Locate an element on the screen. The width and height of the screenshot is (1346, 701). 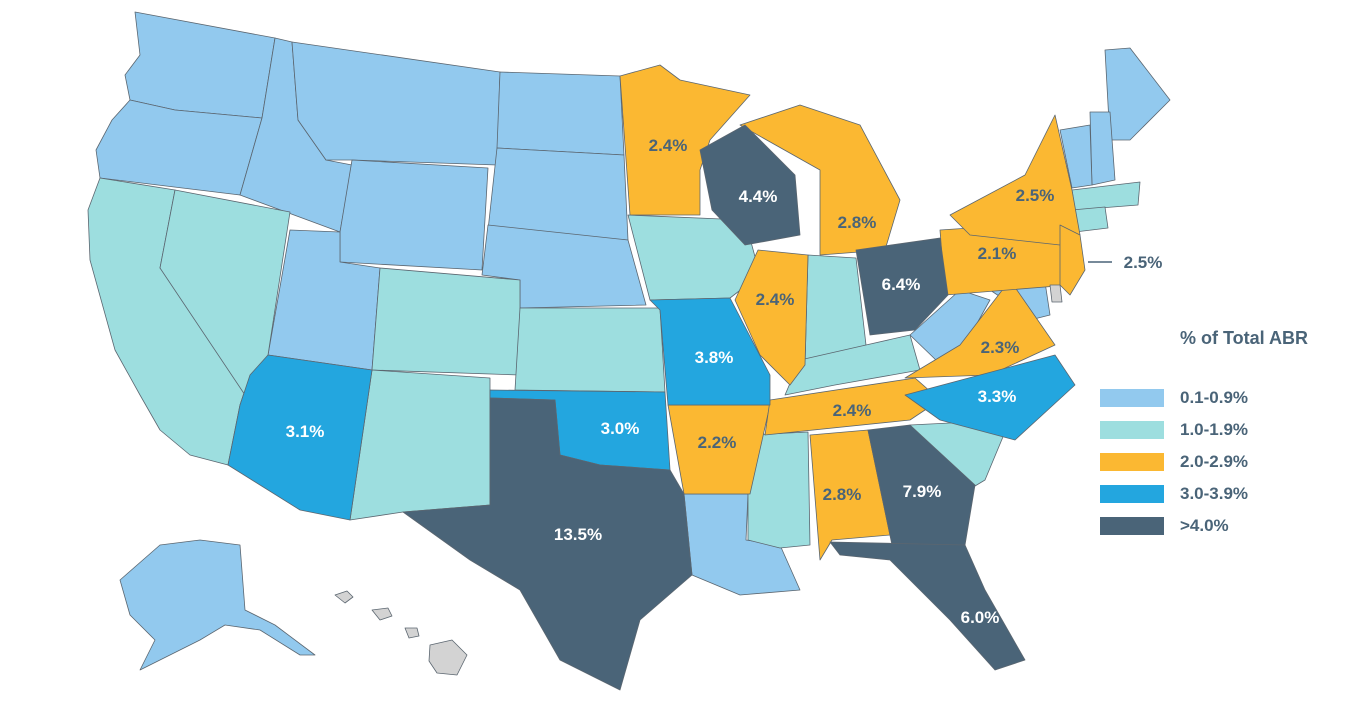
label-wisconsin: 4.4% is located at coordinates (758, 196).